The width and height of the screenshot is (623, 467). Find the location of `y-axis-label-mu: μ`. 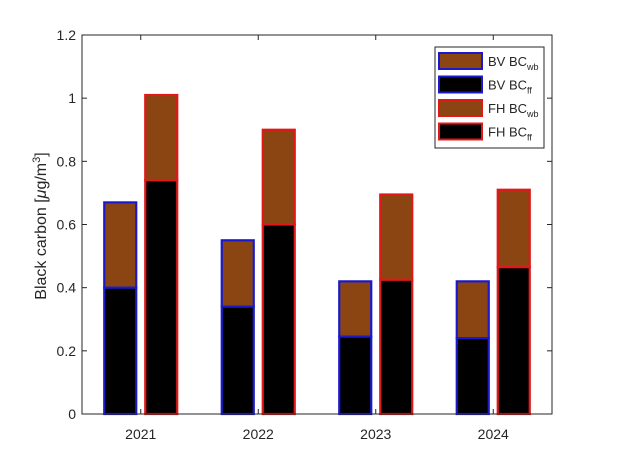

y-axis-label-mu: μ is located at coordinates (41, 194).